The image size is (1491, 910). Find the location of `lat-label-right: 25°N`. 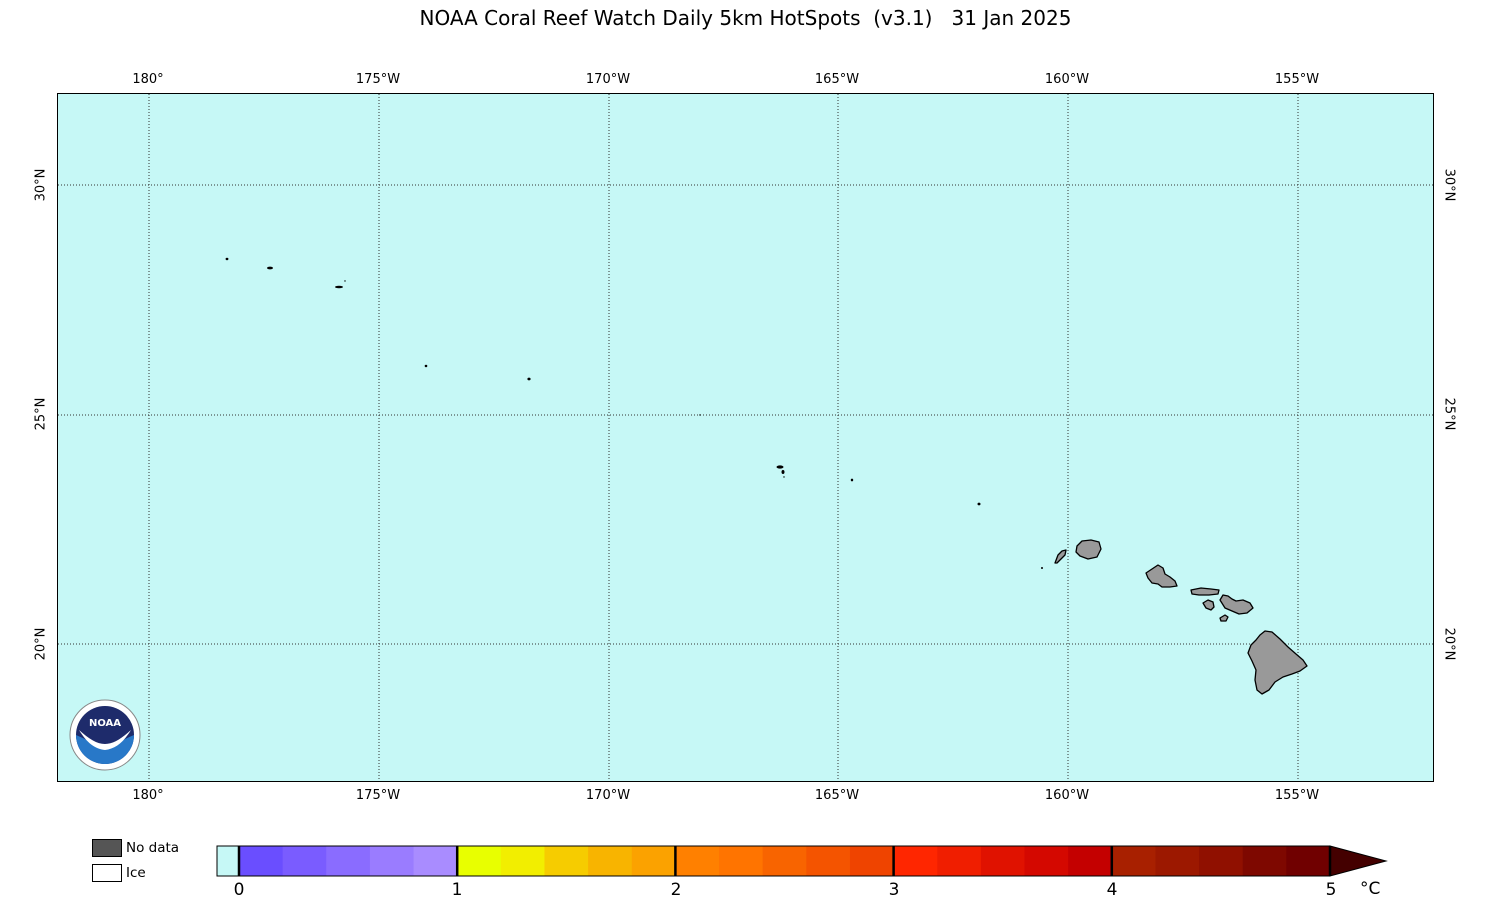

lat-label-right: 25°N is located at coordinates (1449, 414).